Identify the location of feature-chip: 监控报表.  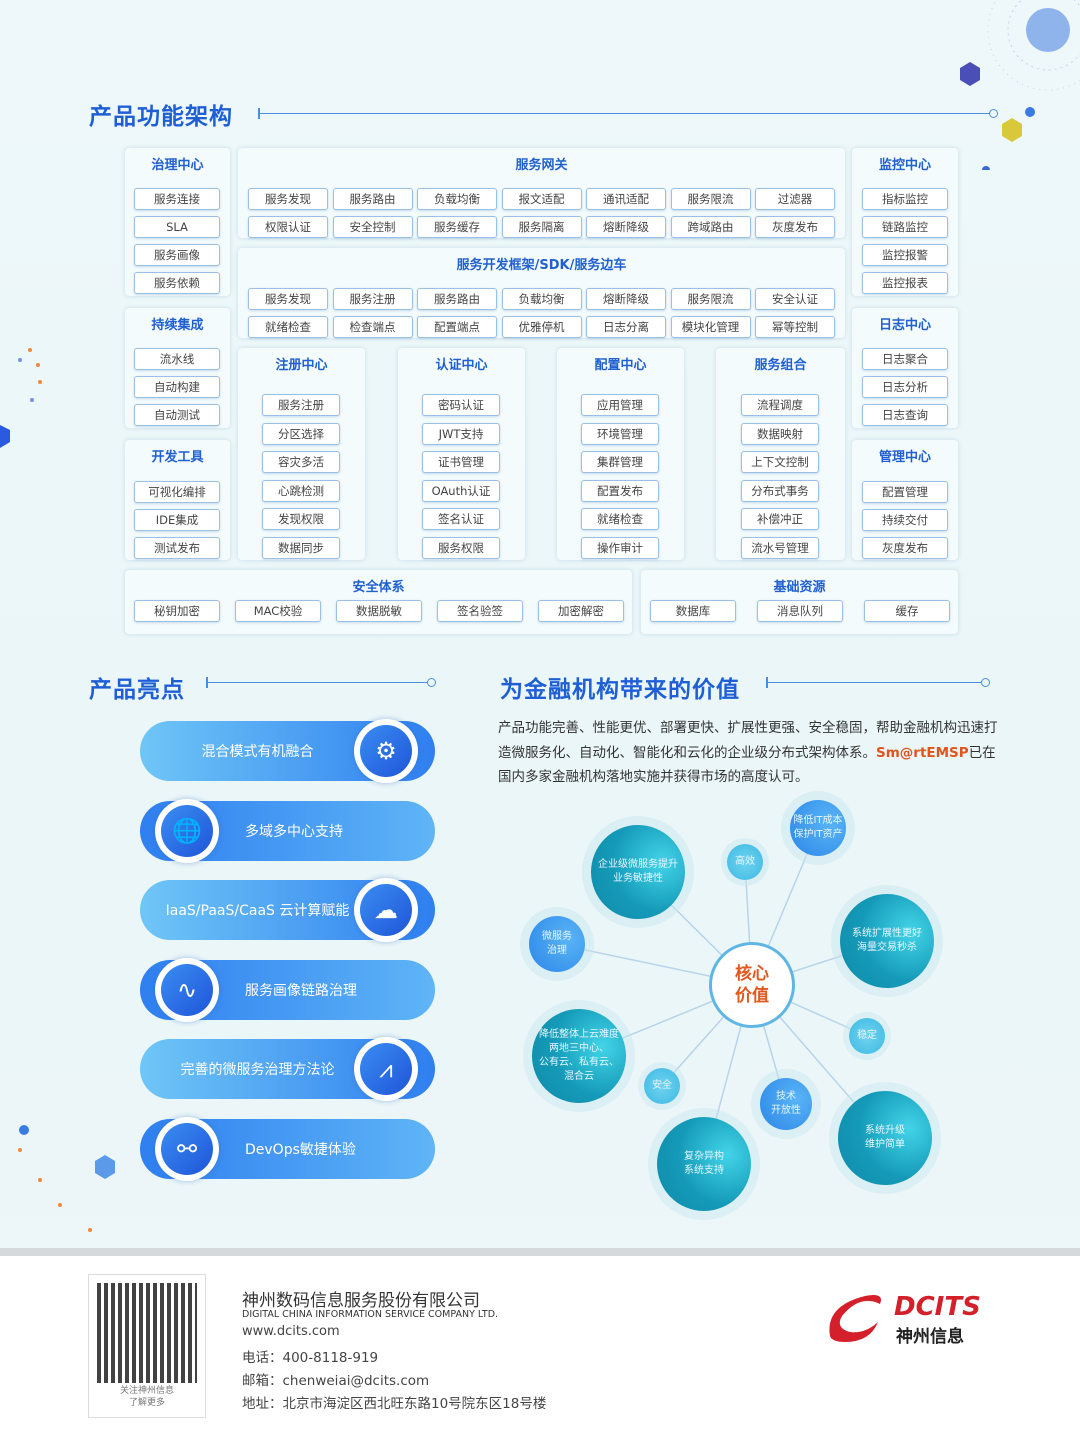
(905, 283).